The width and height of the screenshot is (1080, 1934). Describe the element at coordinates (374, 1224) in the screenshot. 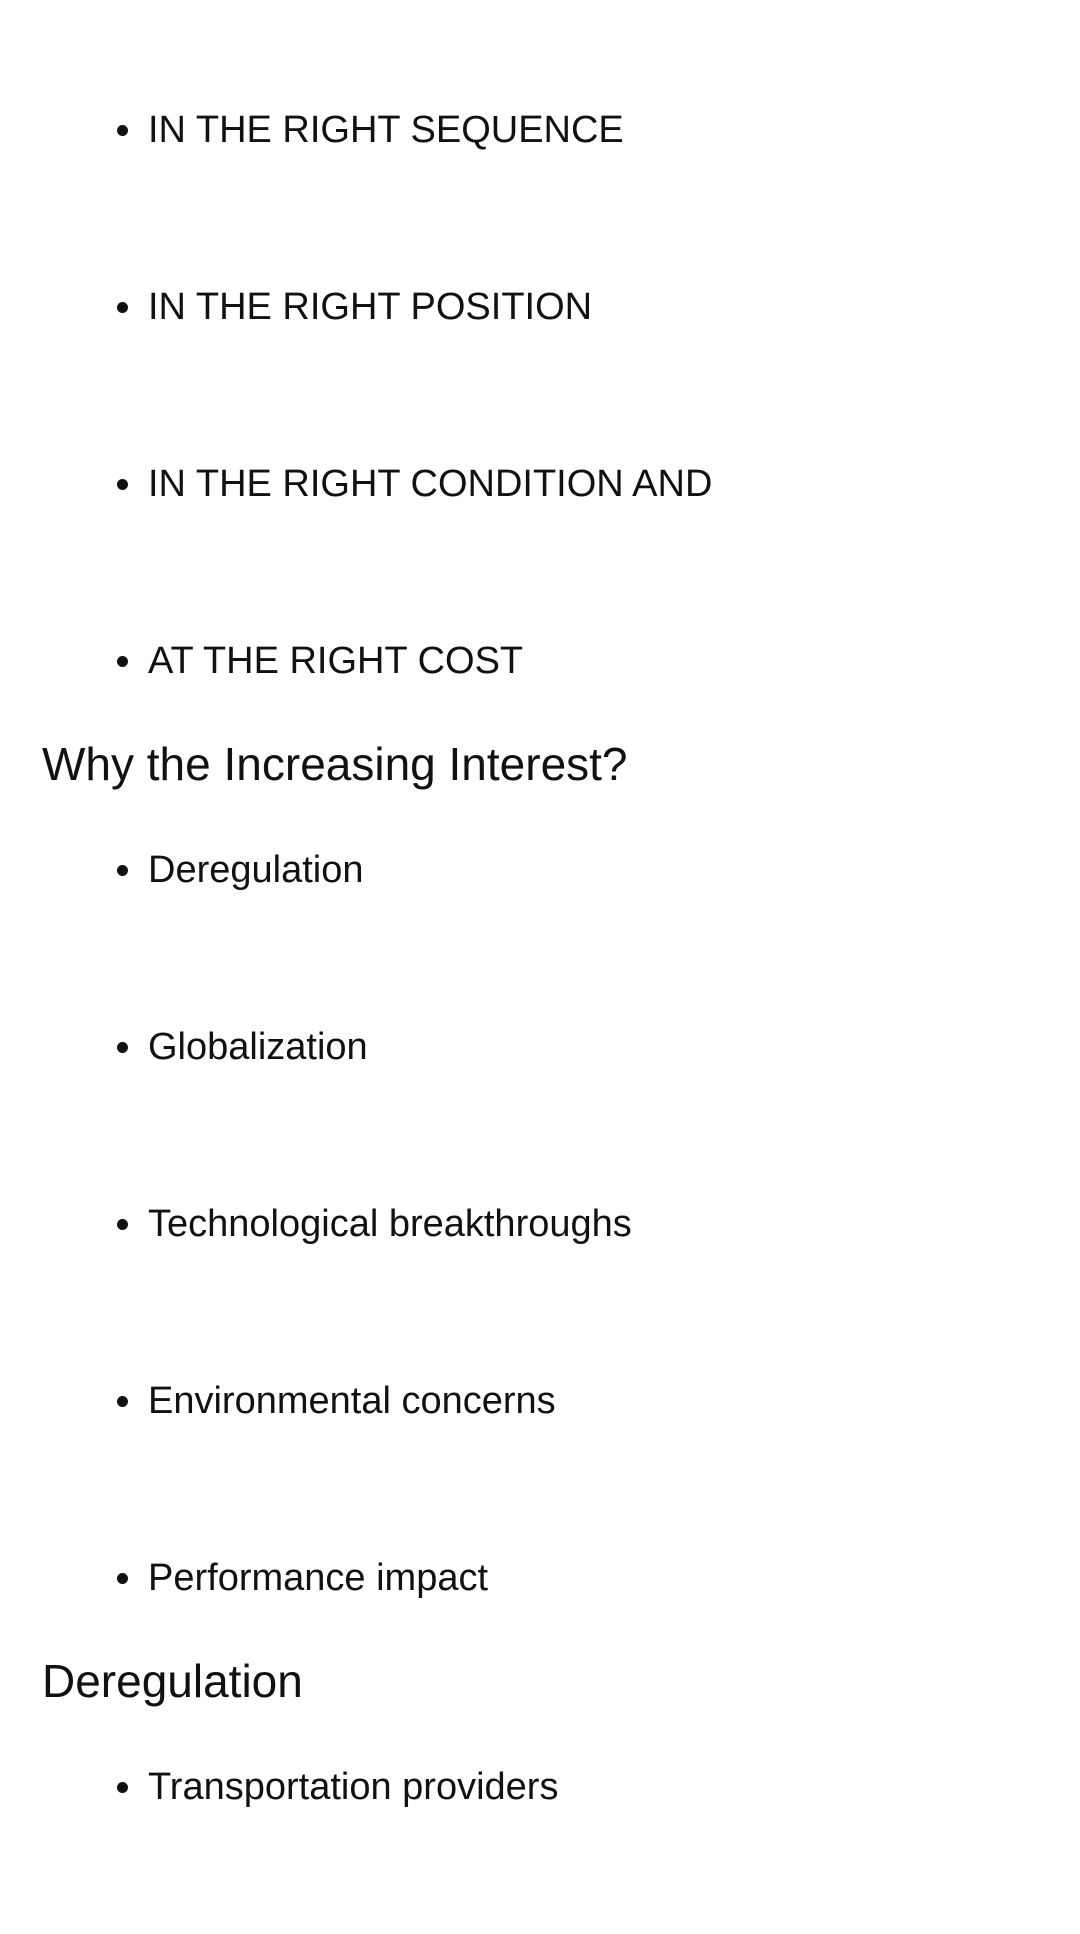

I see `list-item: Technological breakthroughs` at that location.